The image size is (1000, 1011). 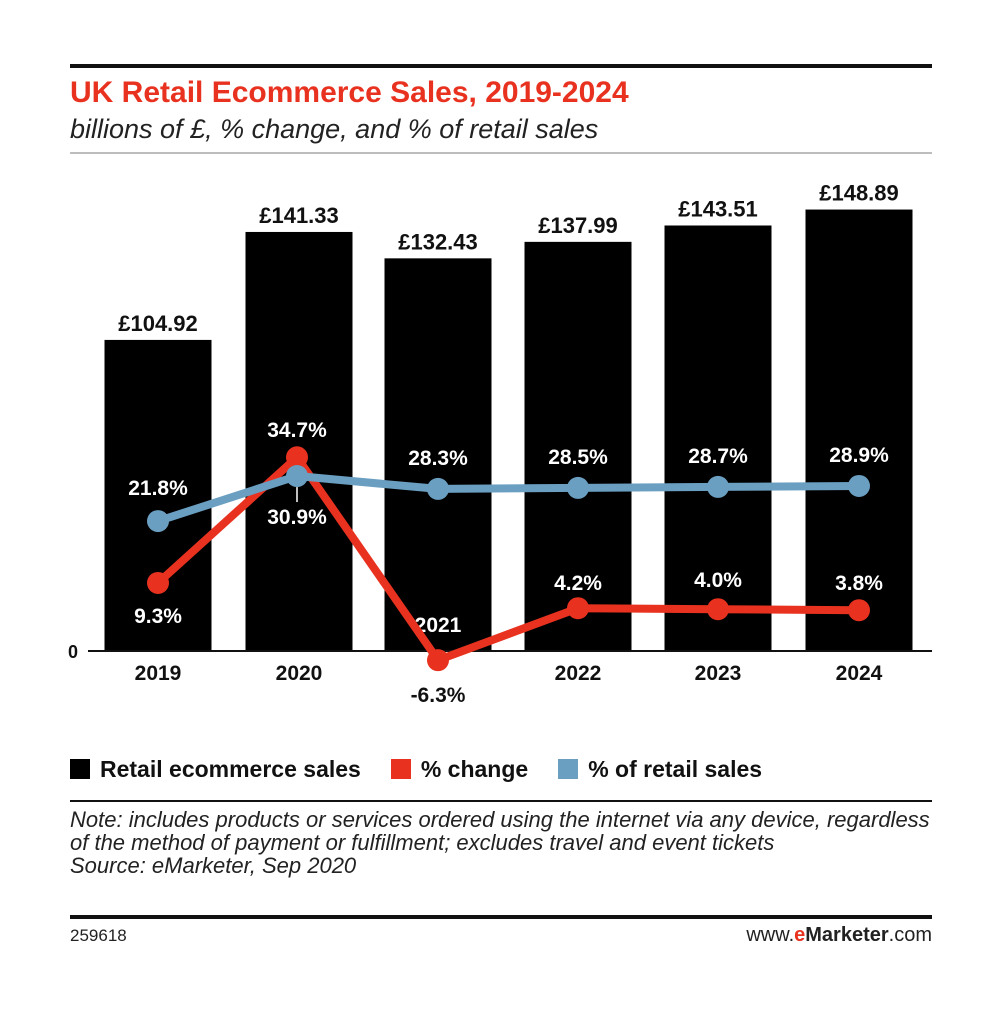 I want to click on retail-share-point-2021, so click(x=438, y=488).